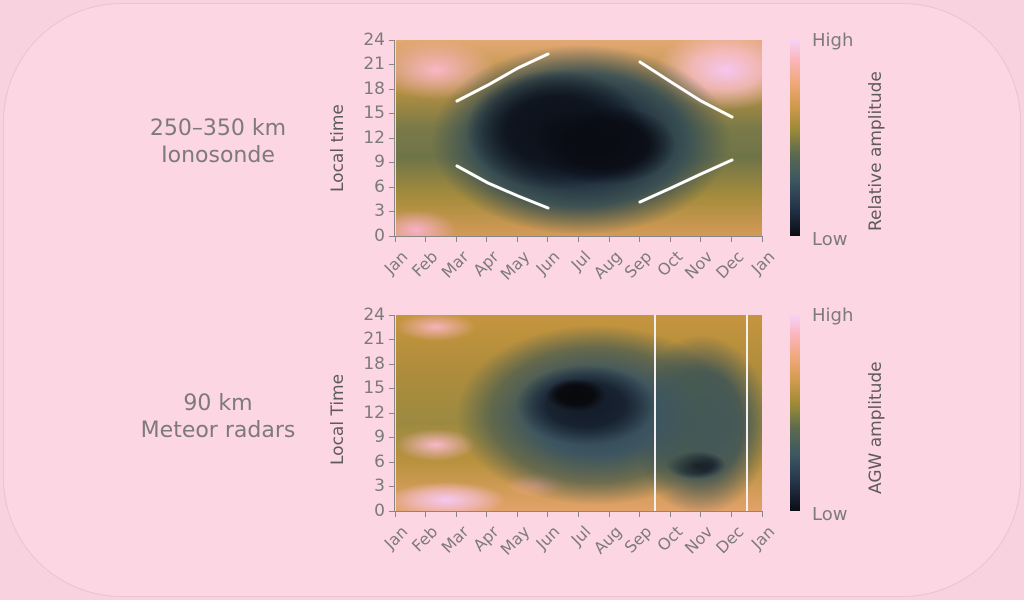 This screenshot has height=600, width=1024. I want to click on panel-label-line1: 90 km, so click(218, 403).